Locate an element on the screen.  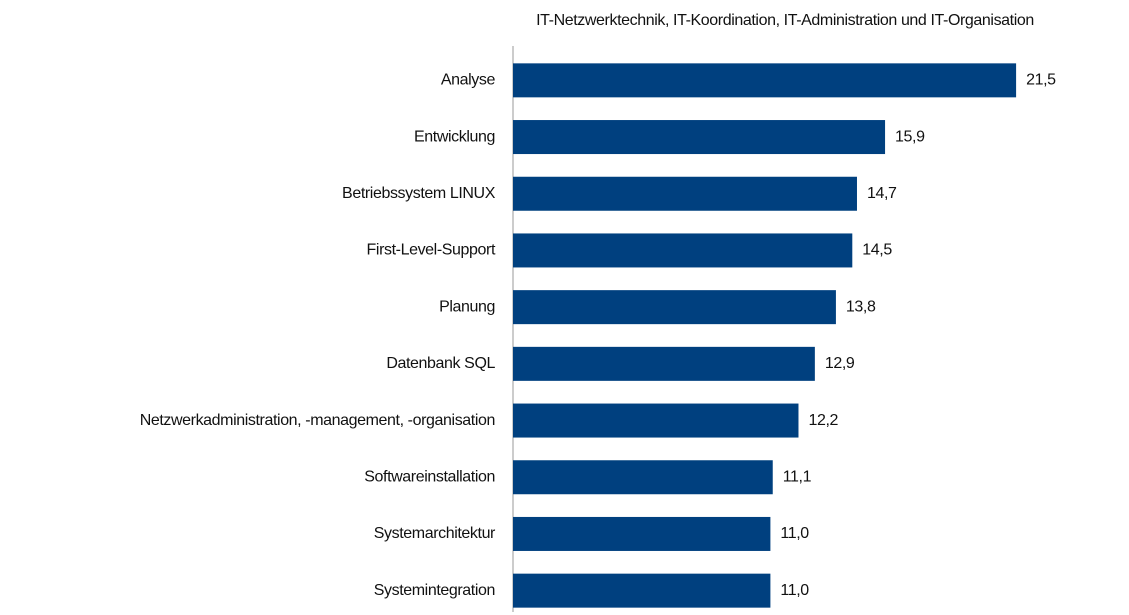
y-tick-label: Systemintegration is located at coordinates (434, 590).